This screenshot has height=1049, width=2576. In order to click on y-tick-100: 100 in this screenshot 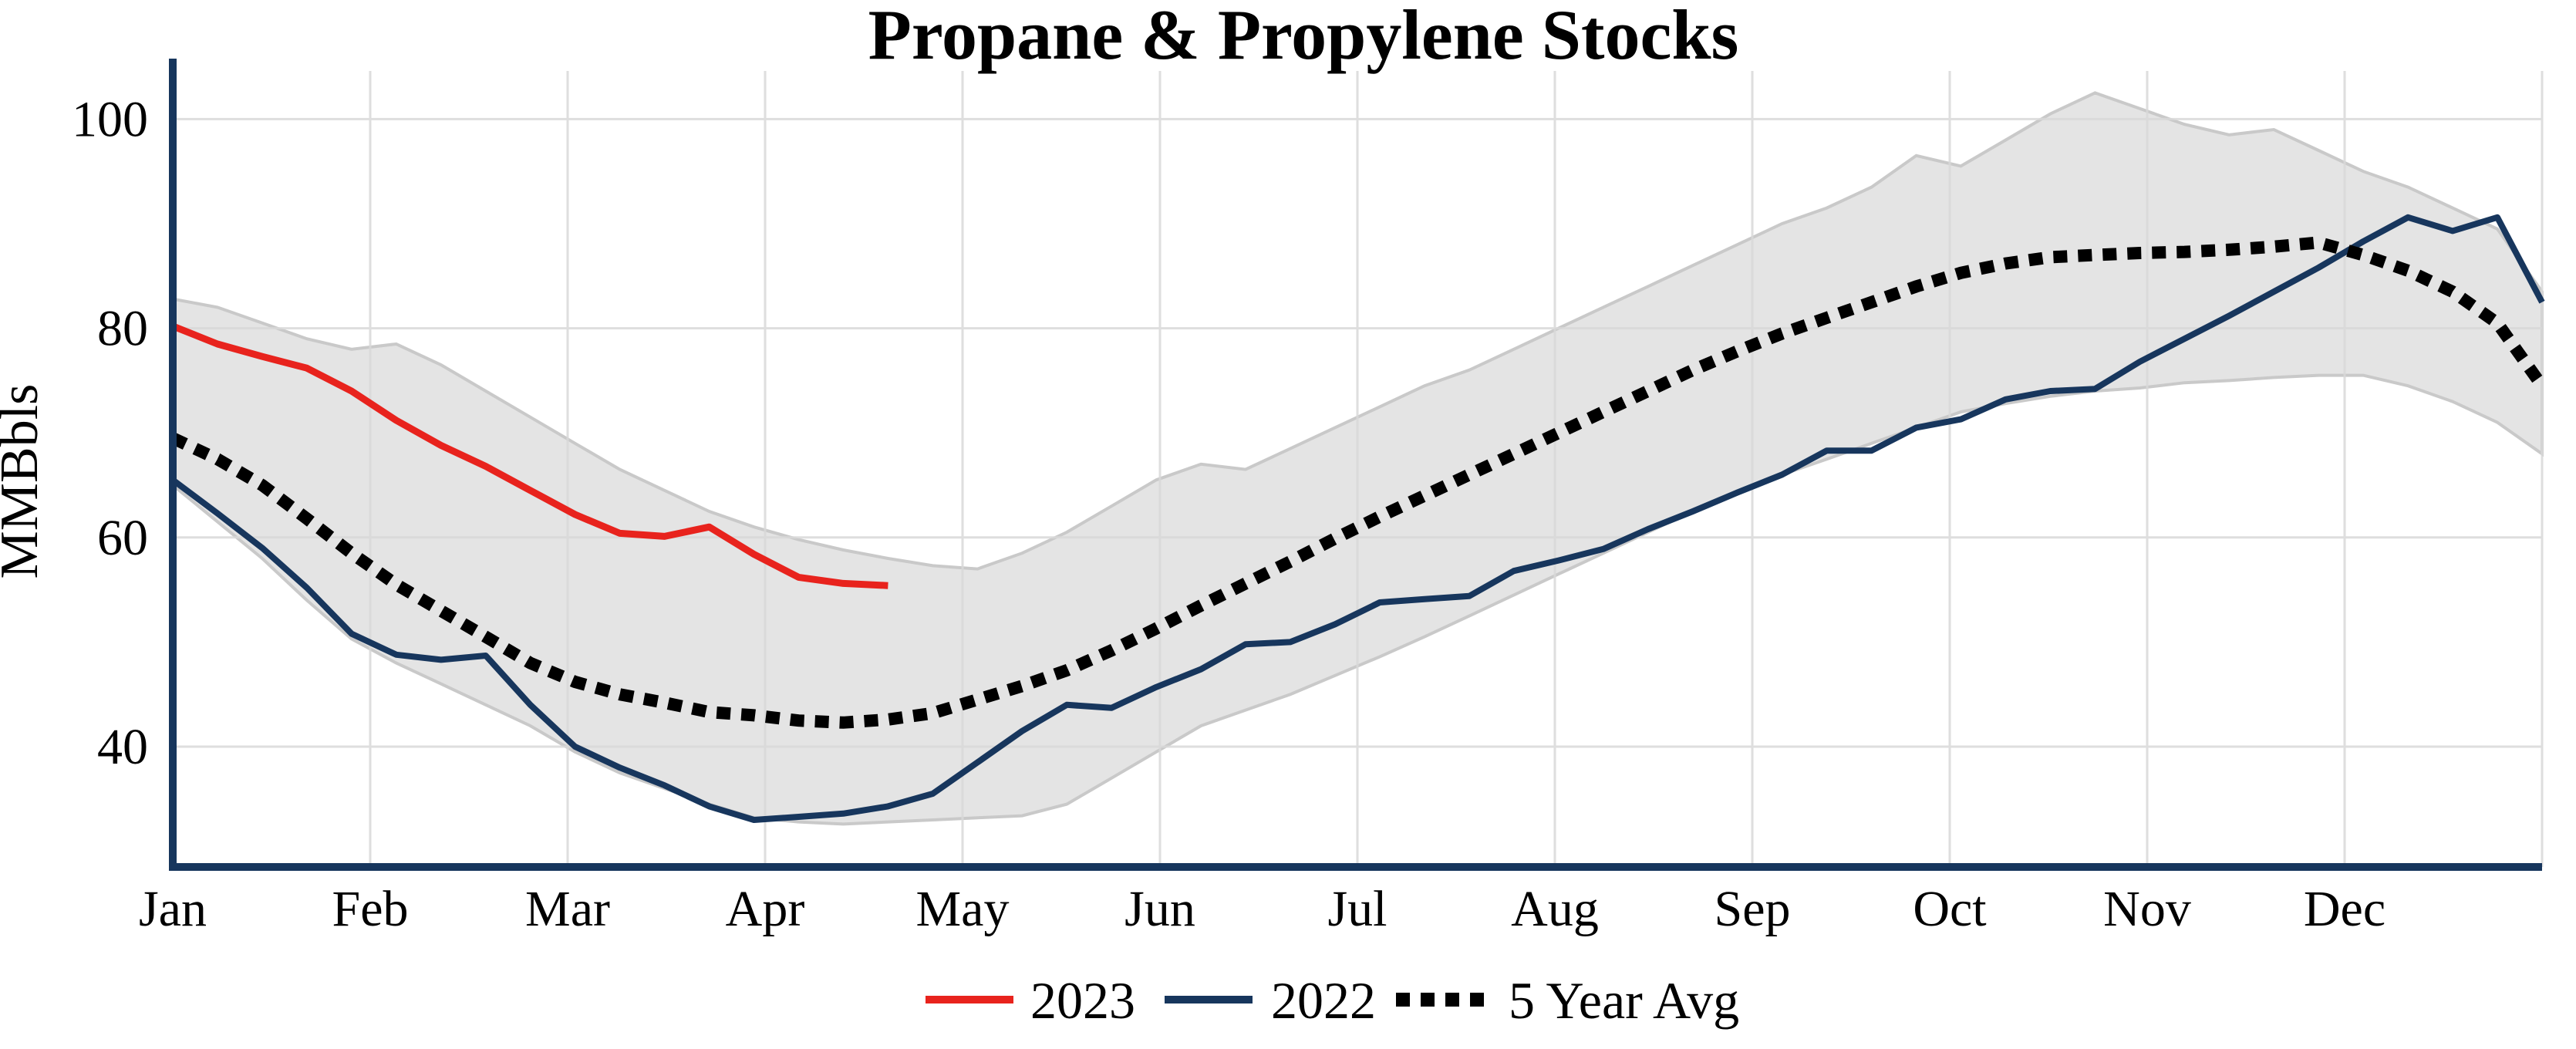, I will do `click(110, 119)`.